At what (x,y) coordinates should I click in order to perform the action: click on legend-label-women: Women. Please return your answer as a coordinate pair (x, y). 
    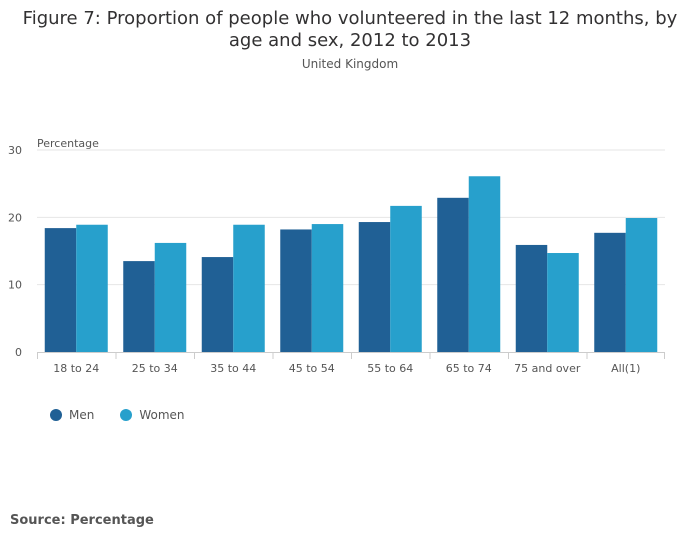
    Looking at the image, I should click on (162, 415).